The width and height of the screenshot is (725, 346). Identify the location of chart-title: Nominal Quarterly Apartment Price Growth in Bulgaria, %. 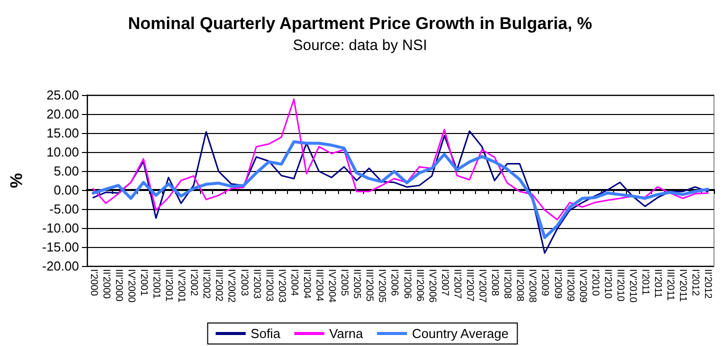
(360, 23).